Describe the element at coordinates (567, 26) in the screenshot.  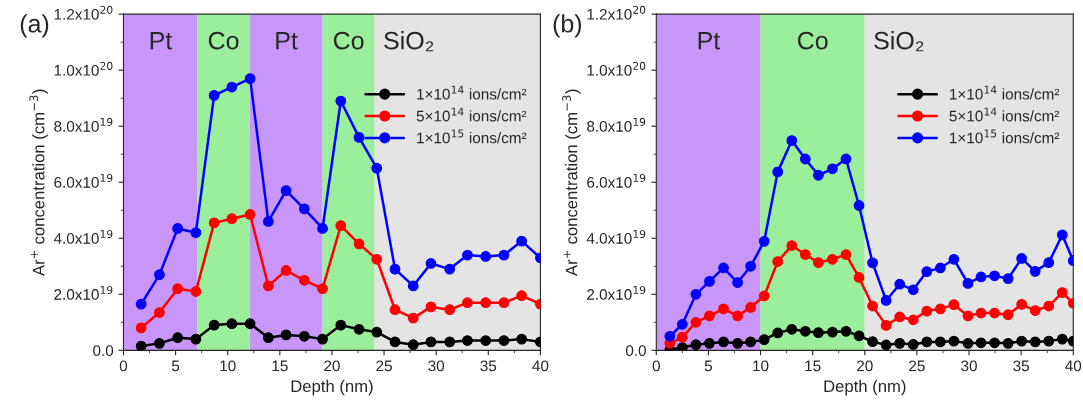
I see `chart-title: (b)` at that location.